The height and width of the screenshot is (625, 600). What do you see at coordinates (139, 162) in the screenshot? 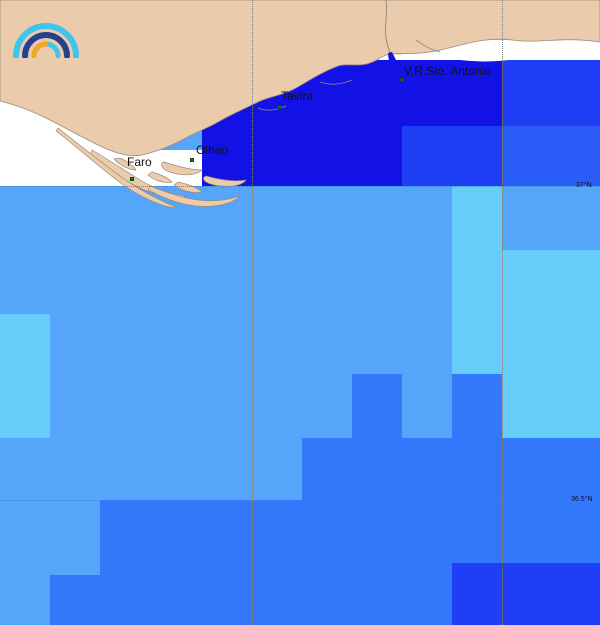
I see `place-label-faro: Faro` at bounding box center [139, 162].